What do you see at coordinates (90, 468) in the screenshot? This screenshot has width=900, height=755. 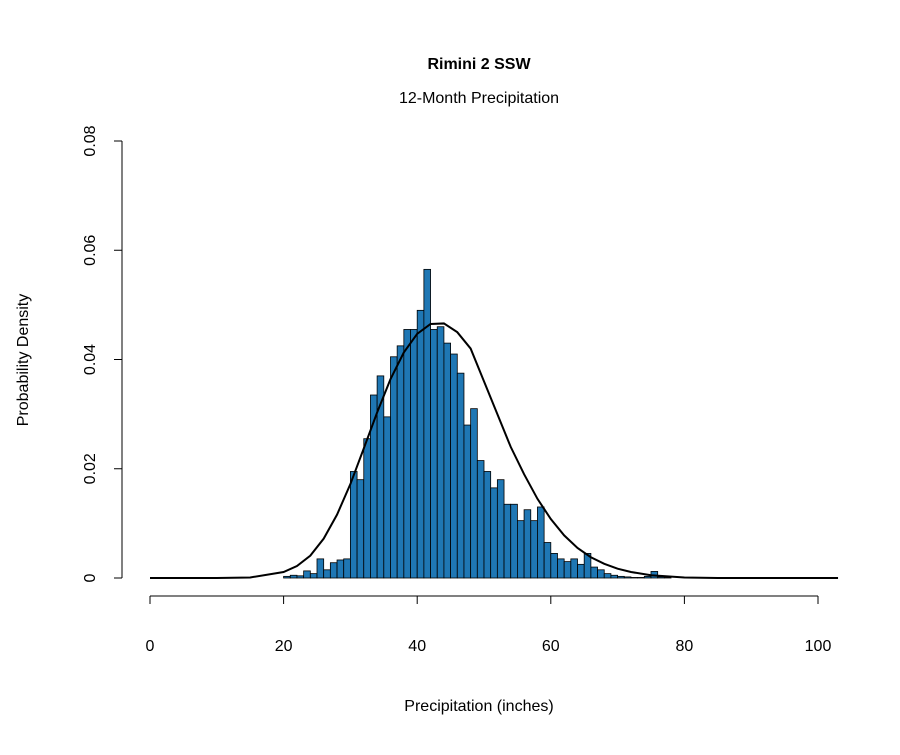 I see `y-tick-label: 0.02` at bounding box center [90, 468].